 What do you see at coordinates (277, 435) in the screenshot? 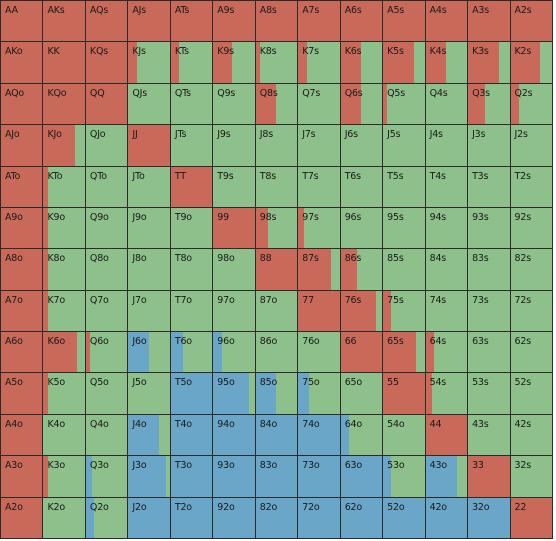
I see `hand-cell-84o: 84o` at bounding box center [277, 435].